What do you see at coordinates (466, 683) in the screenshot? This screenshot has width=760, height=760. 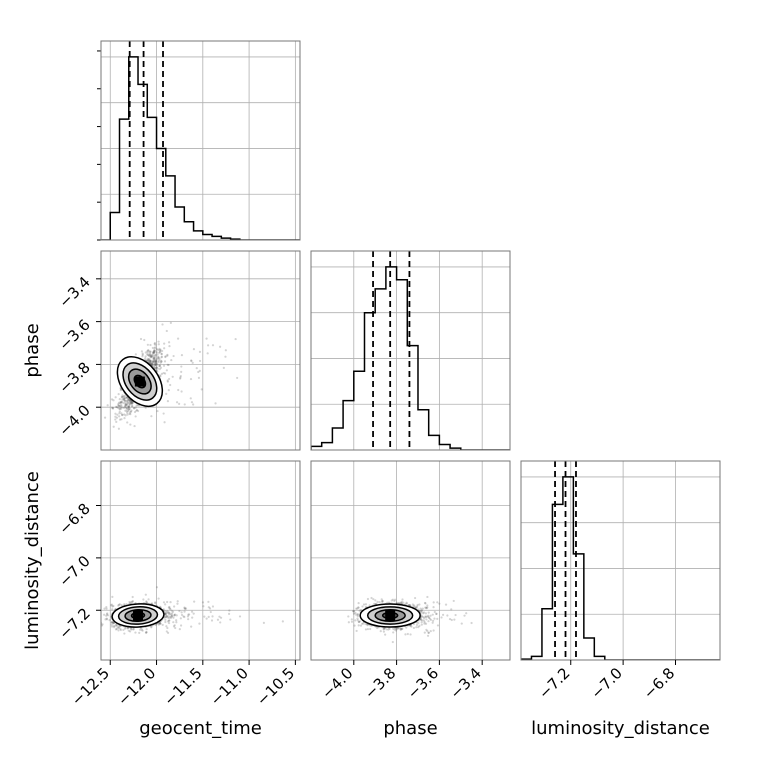 I see `x-tick-label: −3.4` at bounding box center [466, 683].